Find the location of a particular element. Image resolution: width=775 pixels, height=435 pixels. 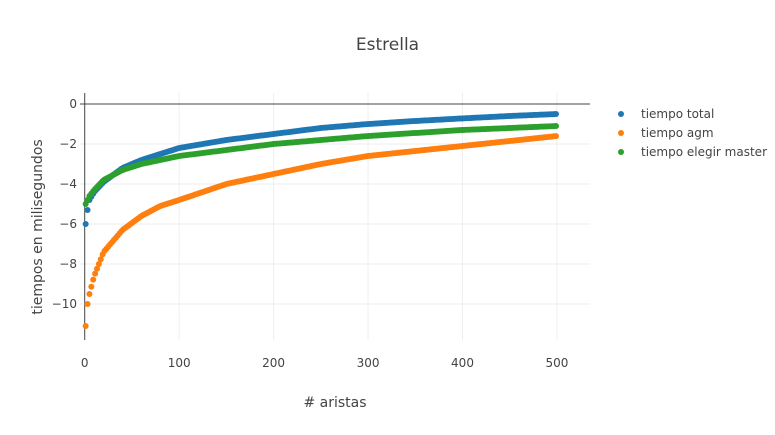

y-tick-label: −4 is located at coordinates (68, 184).